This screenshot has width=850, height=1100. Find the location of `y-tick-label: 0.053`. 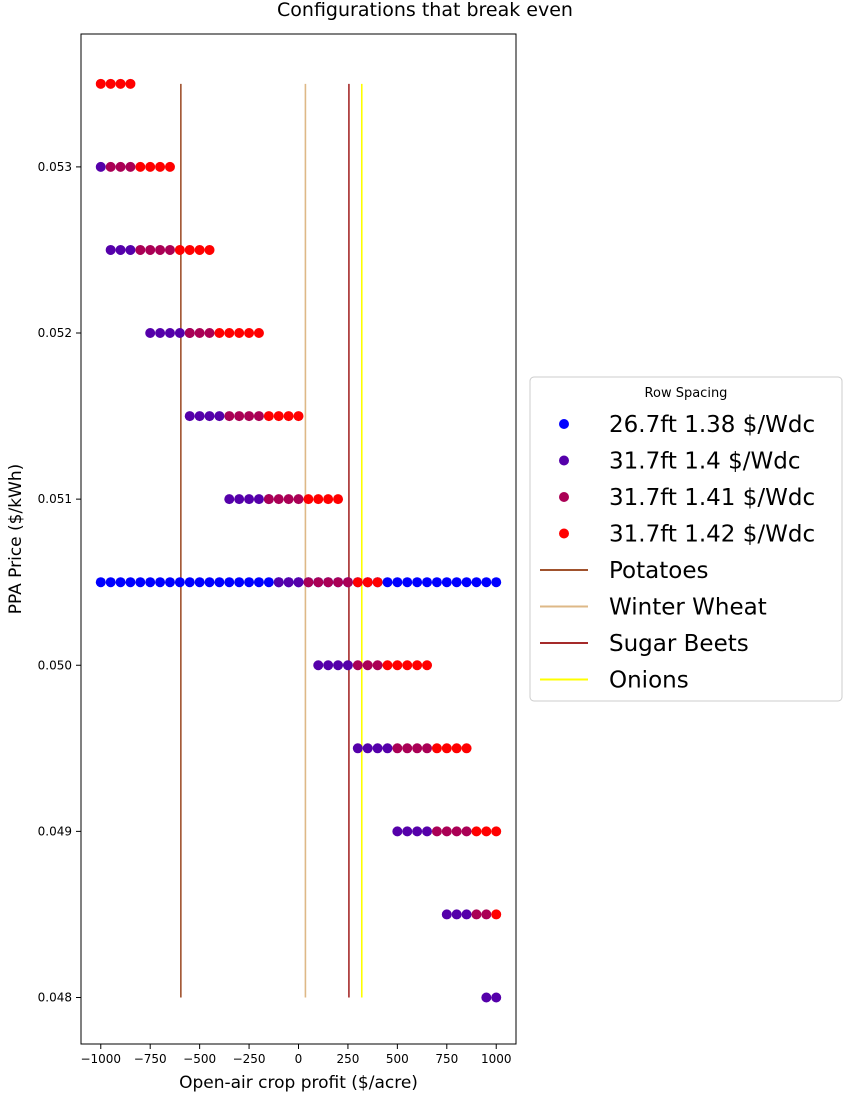

y-tick-label: 0.053 is located at coordinates (55, 167).